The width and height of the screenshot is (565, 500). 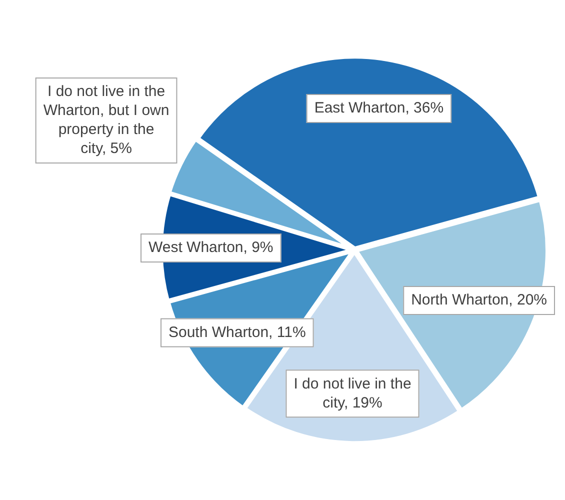 What do you see at coordinates (379, 108) in the screenshot?
I see `slice-label: East Wharton, 36%` at bounding box center [379, 108].